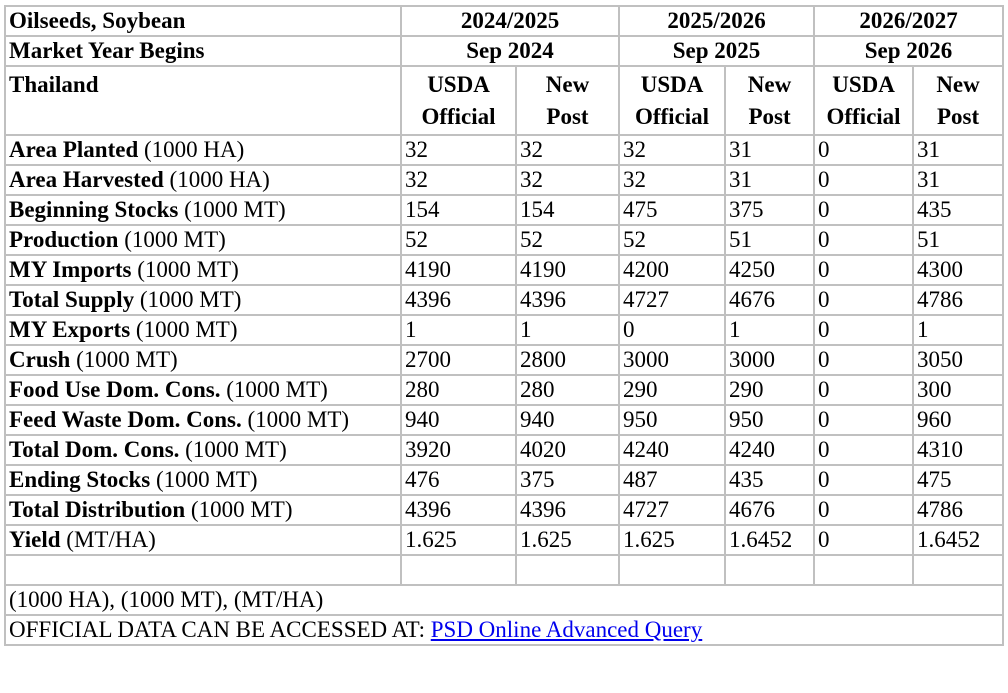  I want to click on row-label: Total Supply (1000 MT), so click(203, 300).